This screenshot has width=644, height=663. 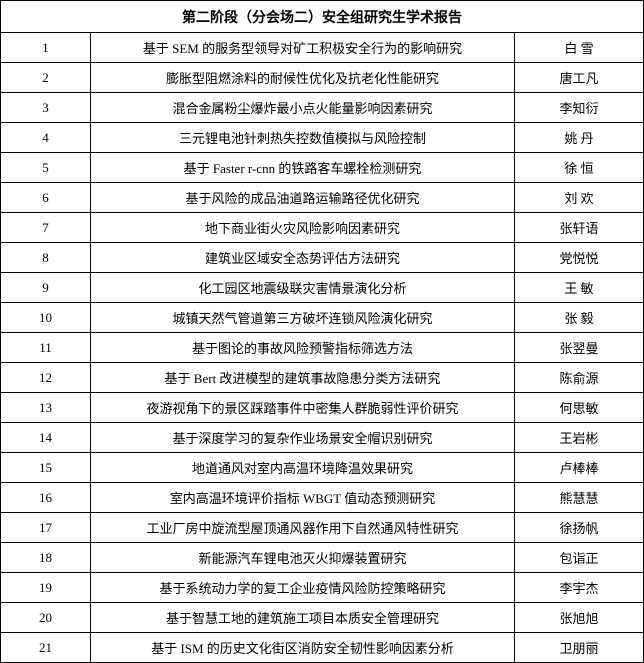 What do you see at coordinates (578, 227) in the screenshot?
I see `presenter: 张轩语` at bounding box center [578, 227].